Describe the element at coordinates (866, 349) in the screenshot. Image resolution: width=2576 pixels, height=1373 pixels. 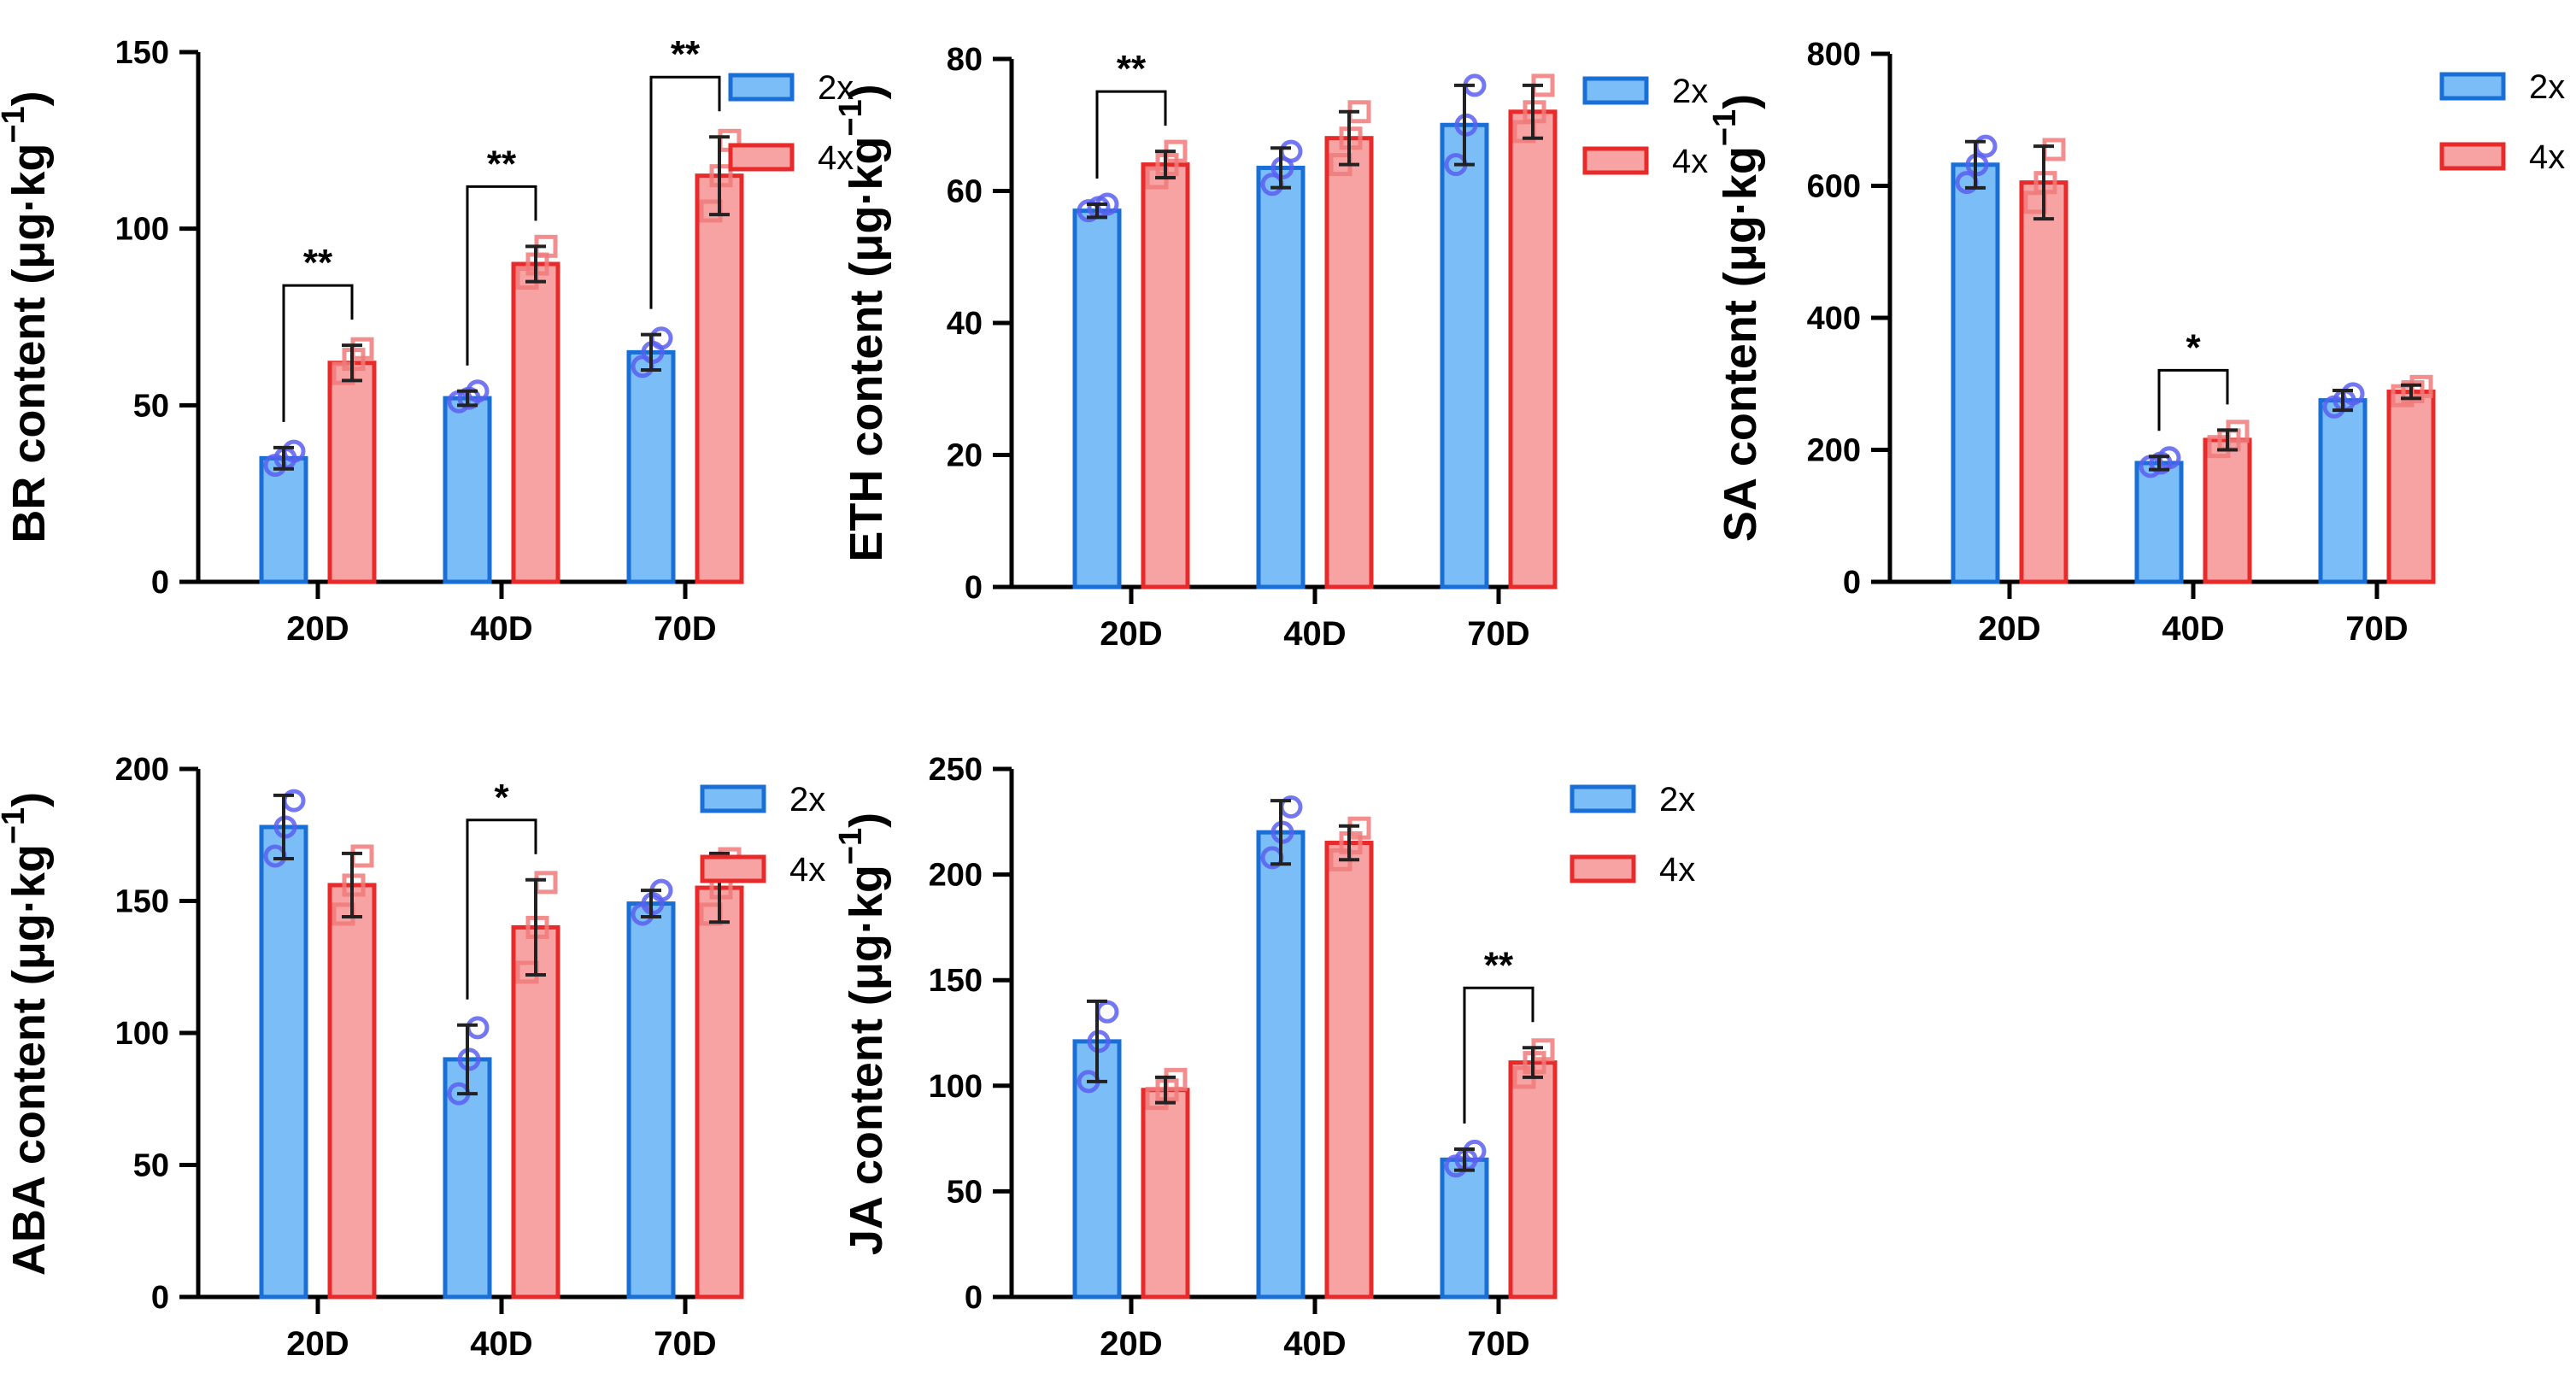
I see `y-axis-title-main: ETH content (μg·kg` at that location.